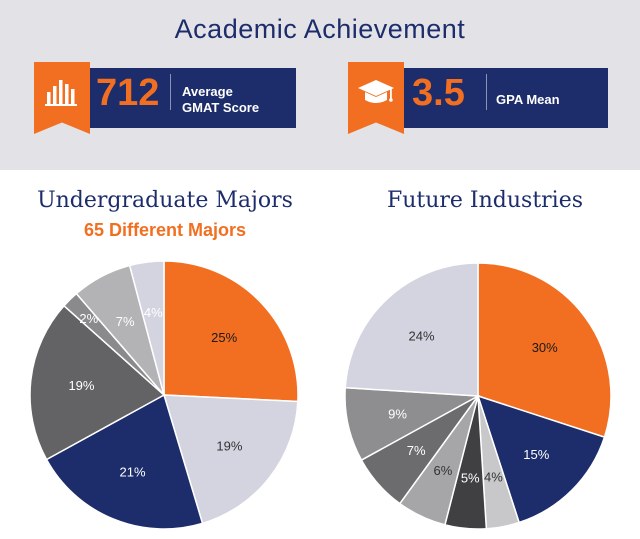  What do you see at coordinates (486, 92) in the screenshot?
I see `gpa-divider` at bounding box center [486, 92].